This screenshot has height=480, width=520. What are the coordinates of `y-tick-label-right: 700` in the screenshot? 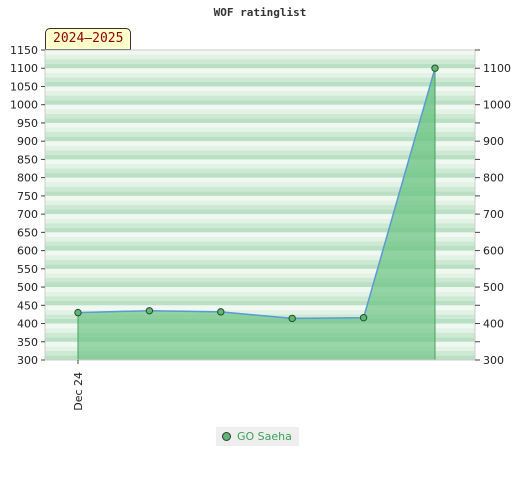 It's located at (493, 214).